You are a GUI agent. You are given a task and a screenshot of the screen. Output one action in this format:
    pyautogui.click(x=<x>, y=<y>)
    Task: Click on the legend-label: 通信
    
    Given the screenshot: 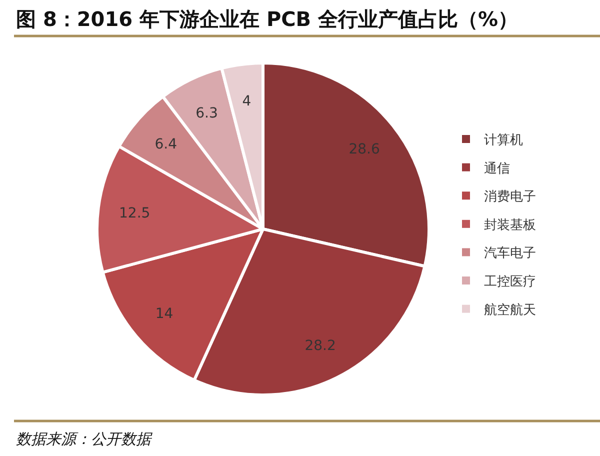 What is the action you would take?
    pyautogui.click(x=497, y=168)
    